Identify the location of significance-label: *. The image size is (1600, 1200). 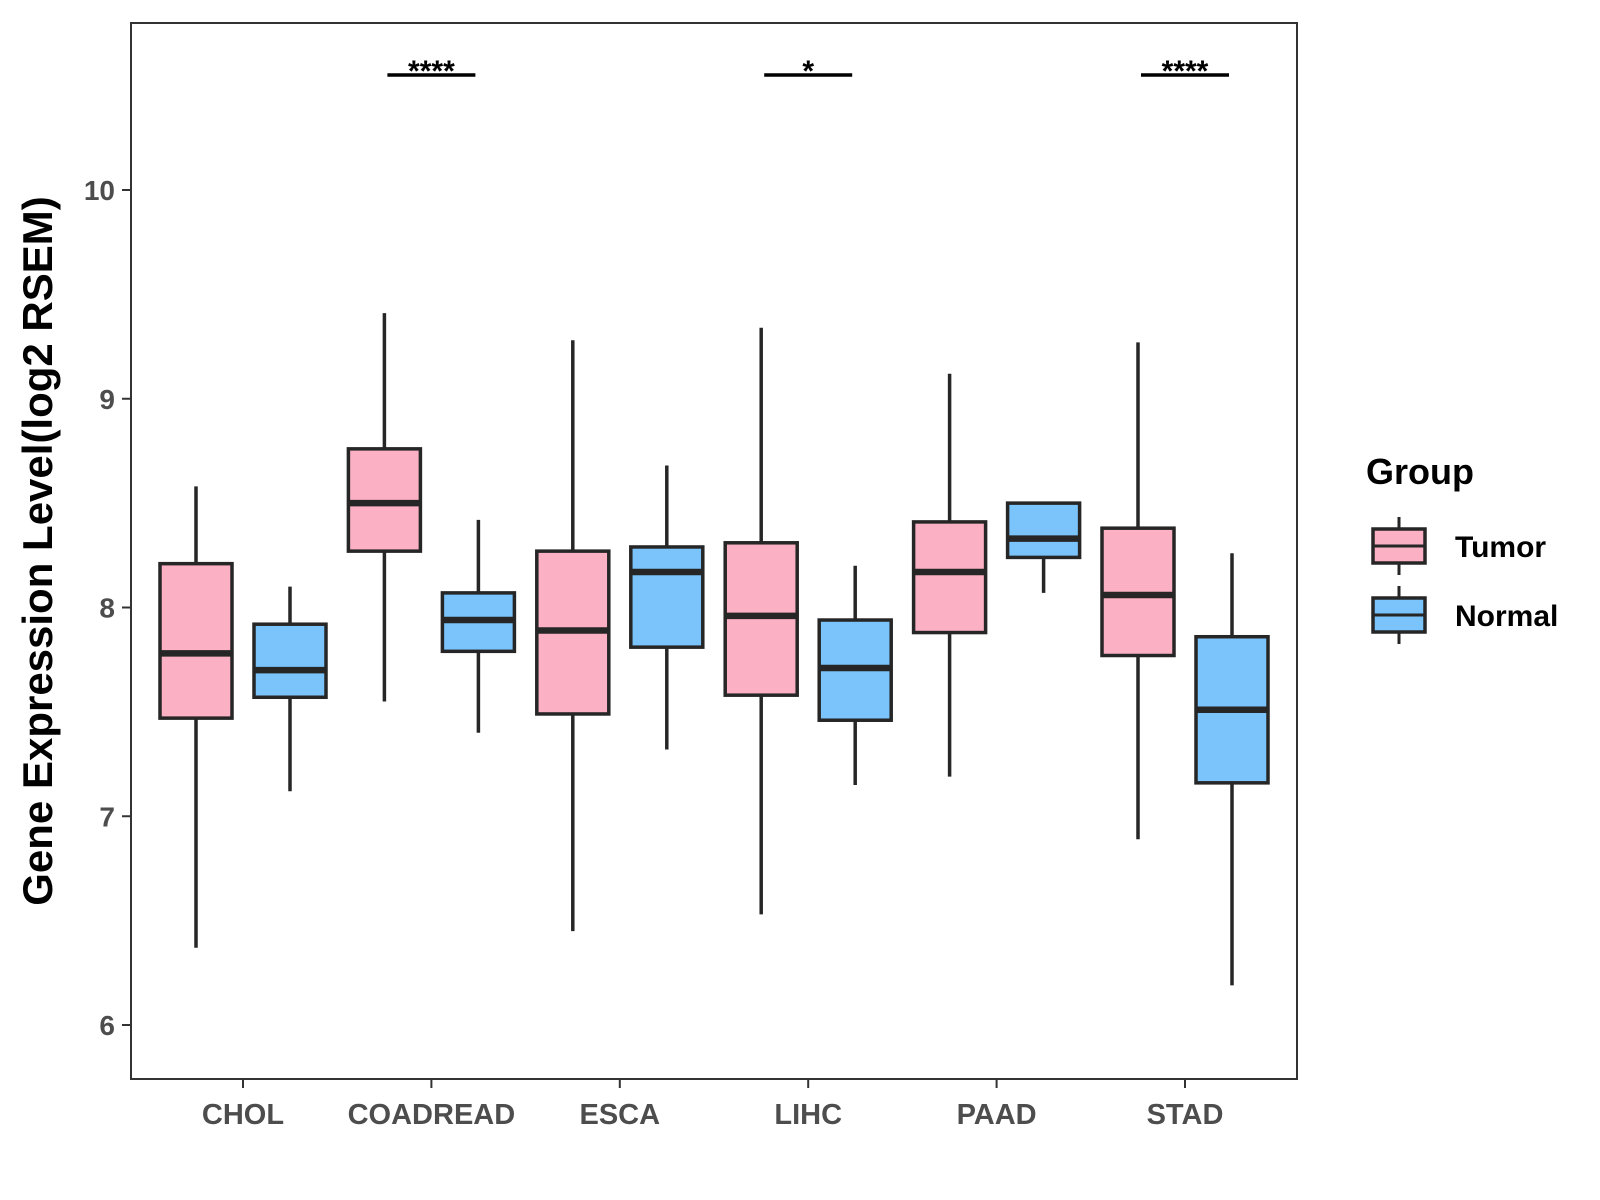
(808, 71).